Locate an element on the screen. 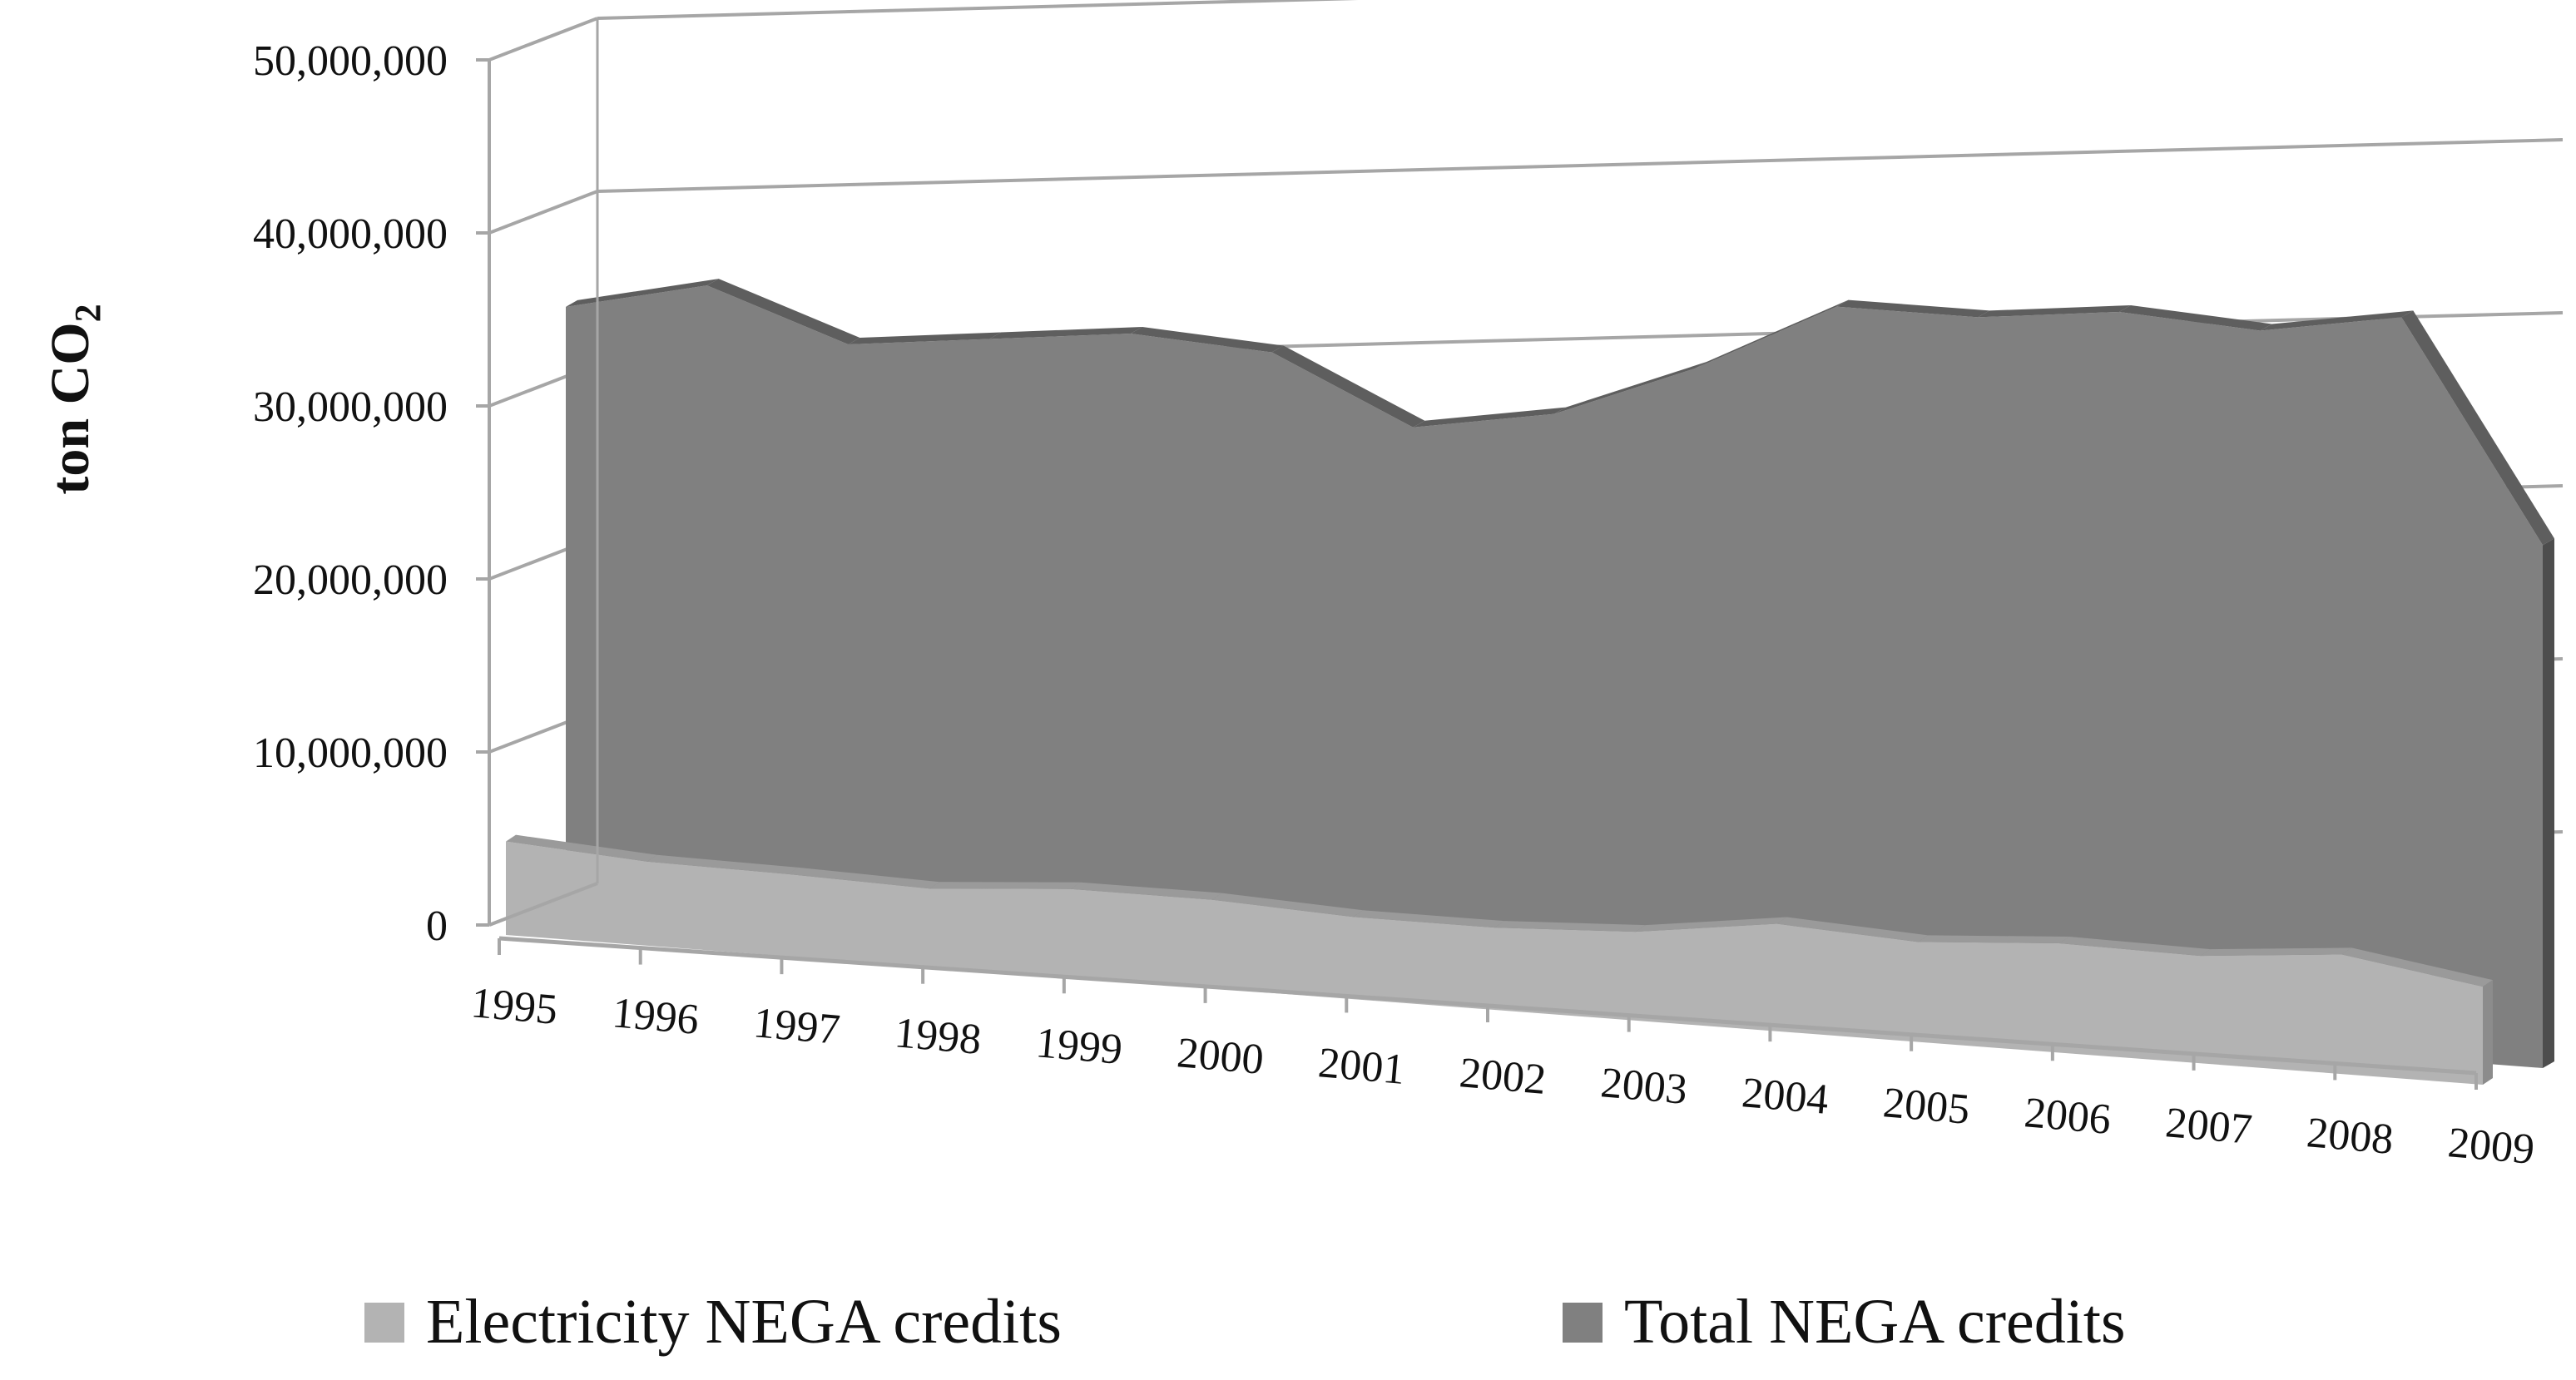  series-electricity-side is located at coordinates (2488, 1032).